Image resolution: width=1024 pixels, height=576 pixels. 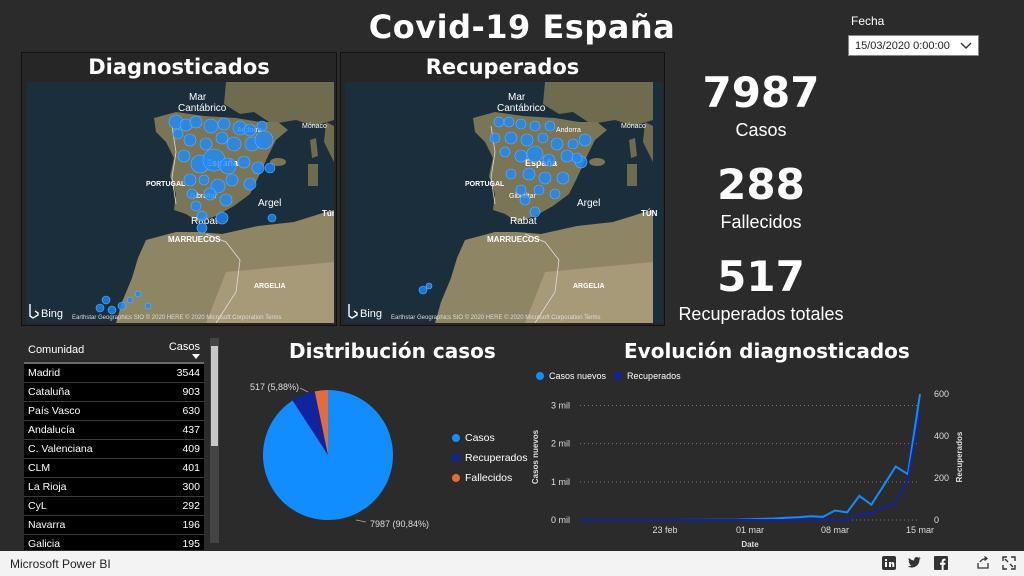 What do you see at coordinates (56, 350) in the screenshot?
I see `col-header-comunidad: Comunidad` at bounding box center [56, 350].